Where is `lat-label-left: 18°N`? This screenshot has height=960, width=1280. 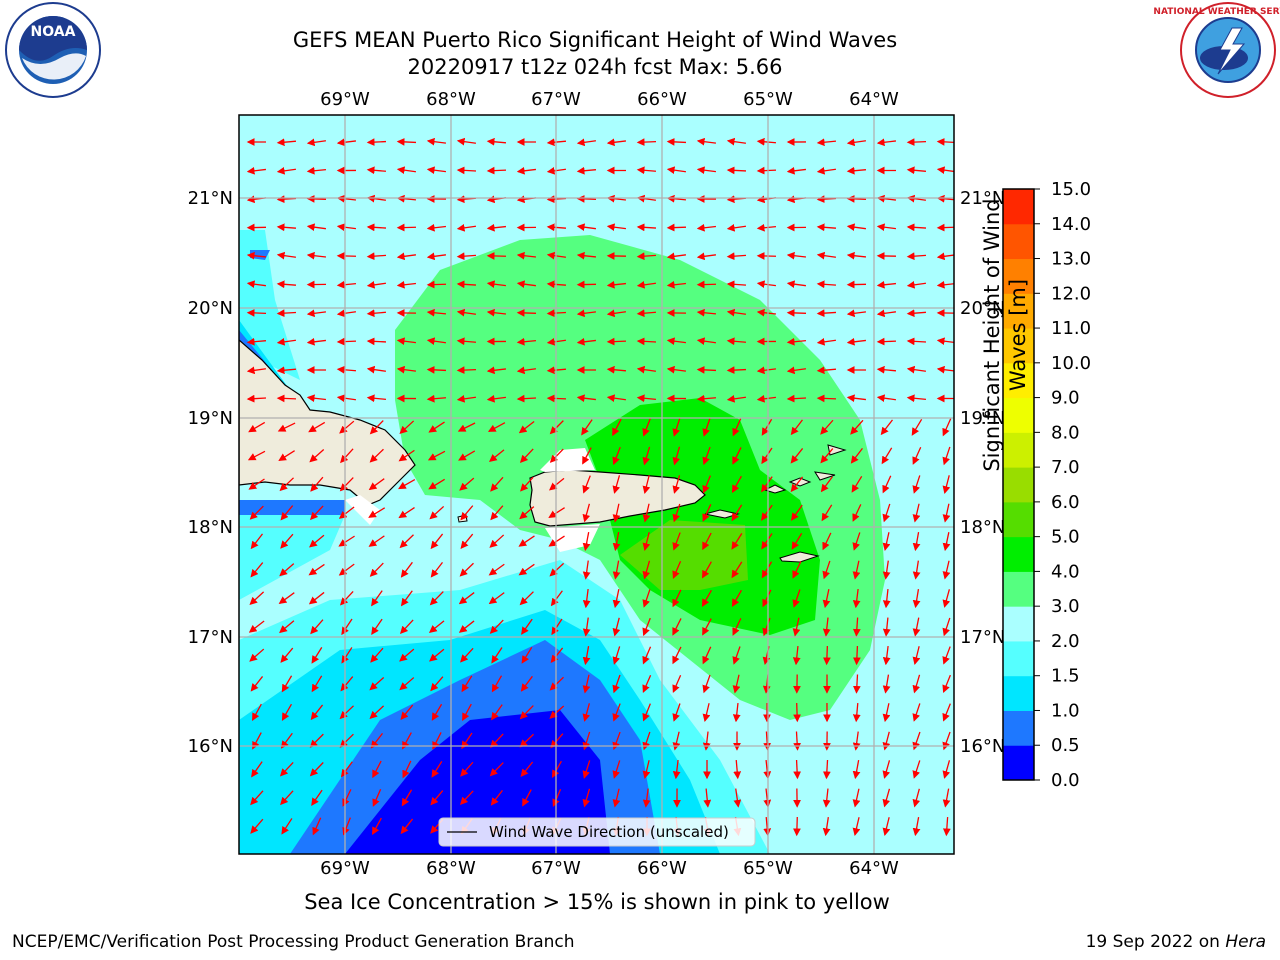 lat-label-left: 18°N is located at coordinates (210, 527).